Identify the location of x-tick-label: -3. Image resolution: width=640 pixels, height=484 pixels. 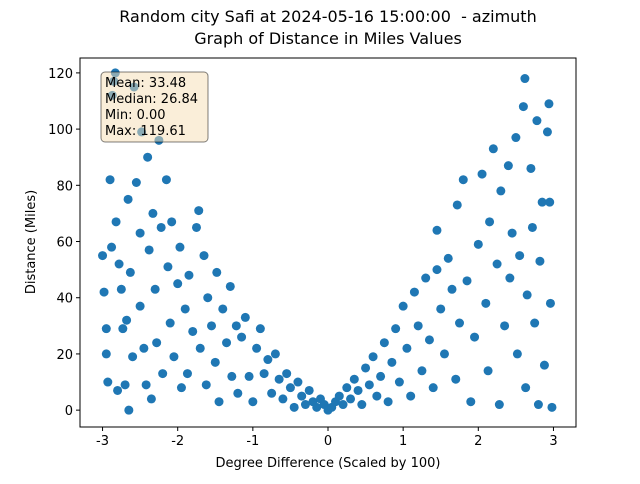
(102, 441).